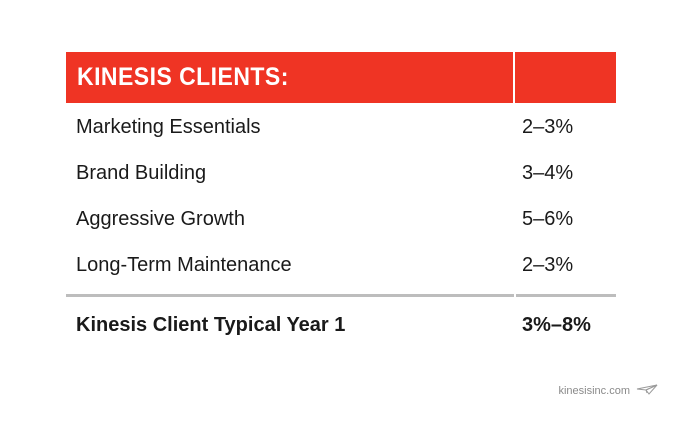 This screenshot has height=426, width=682. I want to click on total-row: Kinesis Client Typical Year 1 3%–8%, so click(341, 325).